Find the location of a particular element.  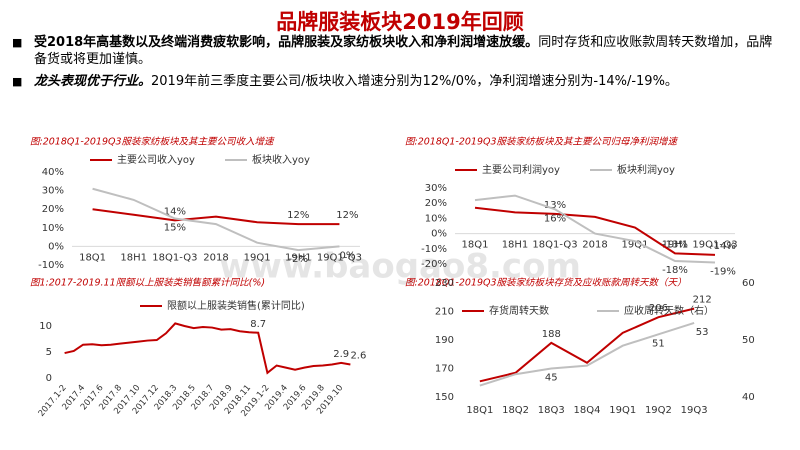

data-label: 212 is located at coordinates (702, 300).